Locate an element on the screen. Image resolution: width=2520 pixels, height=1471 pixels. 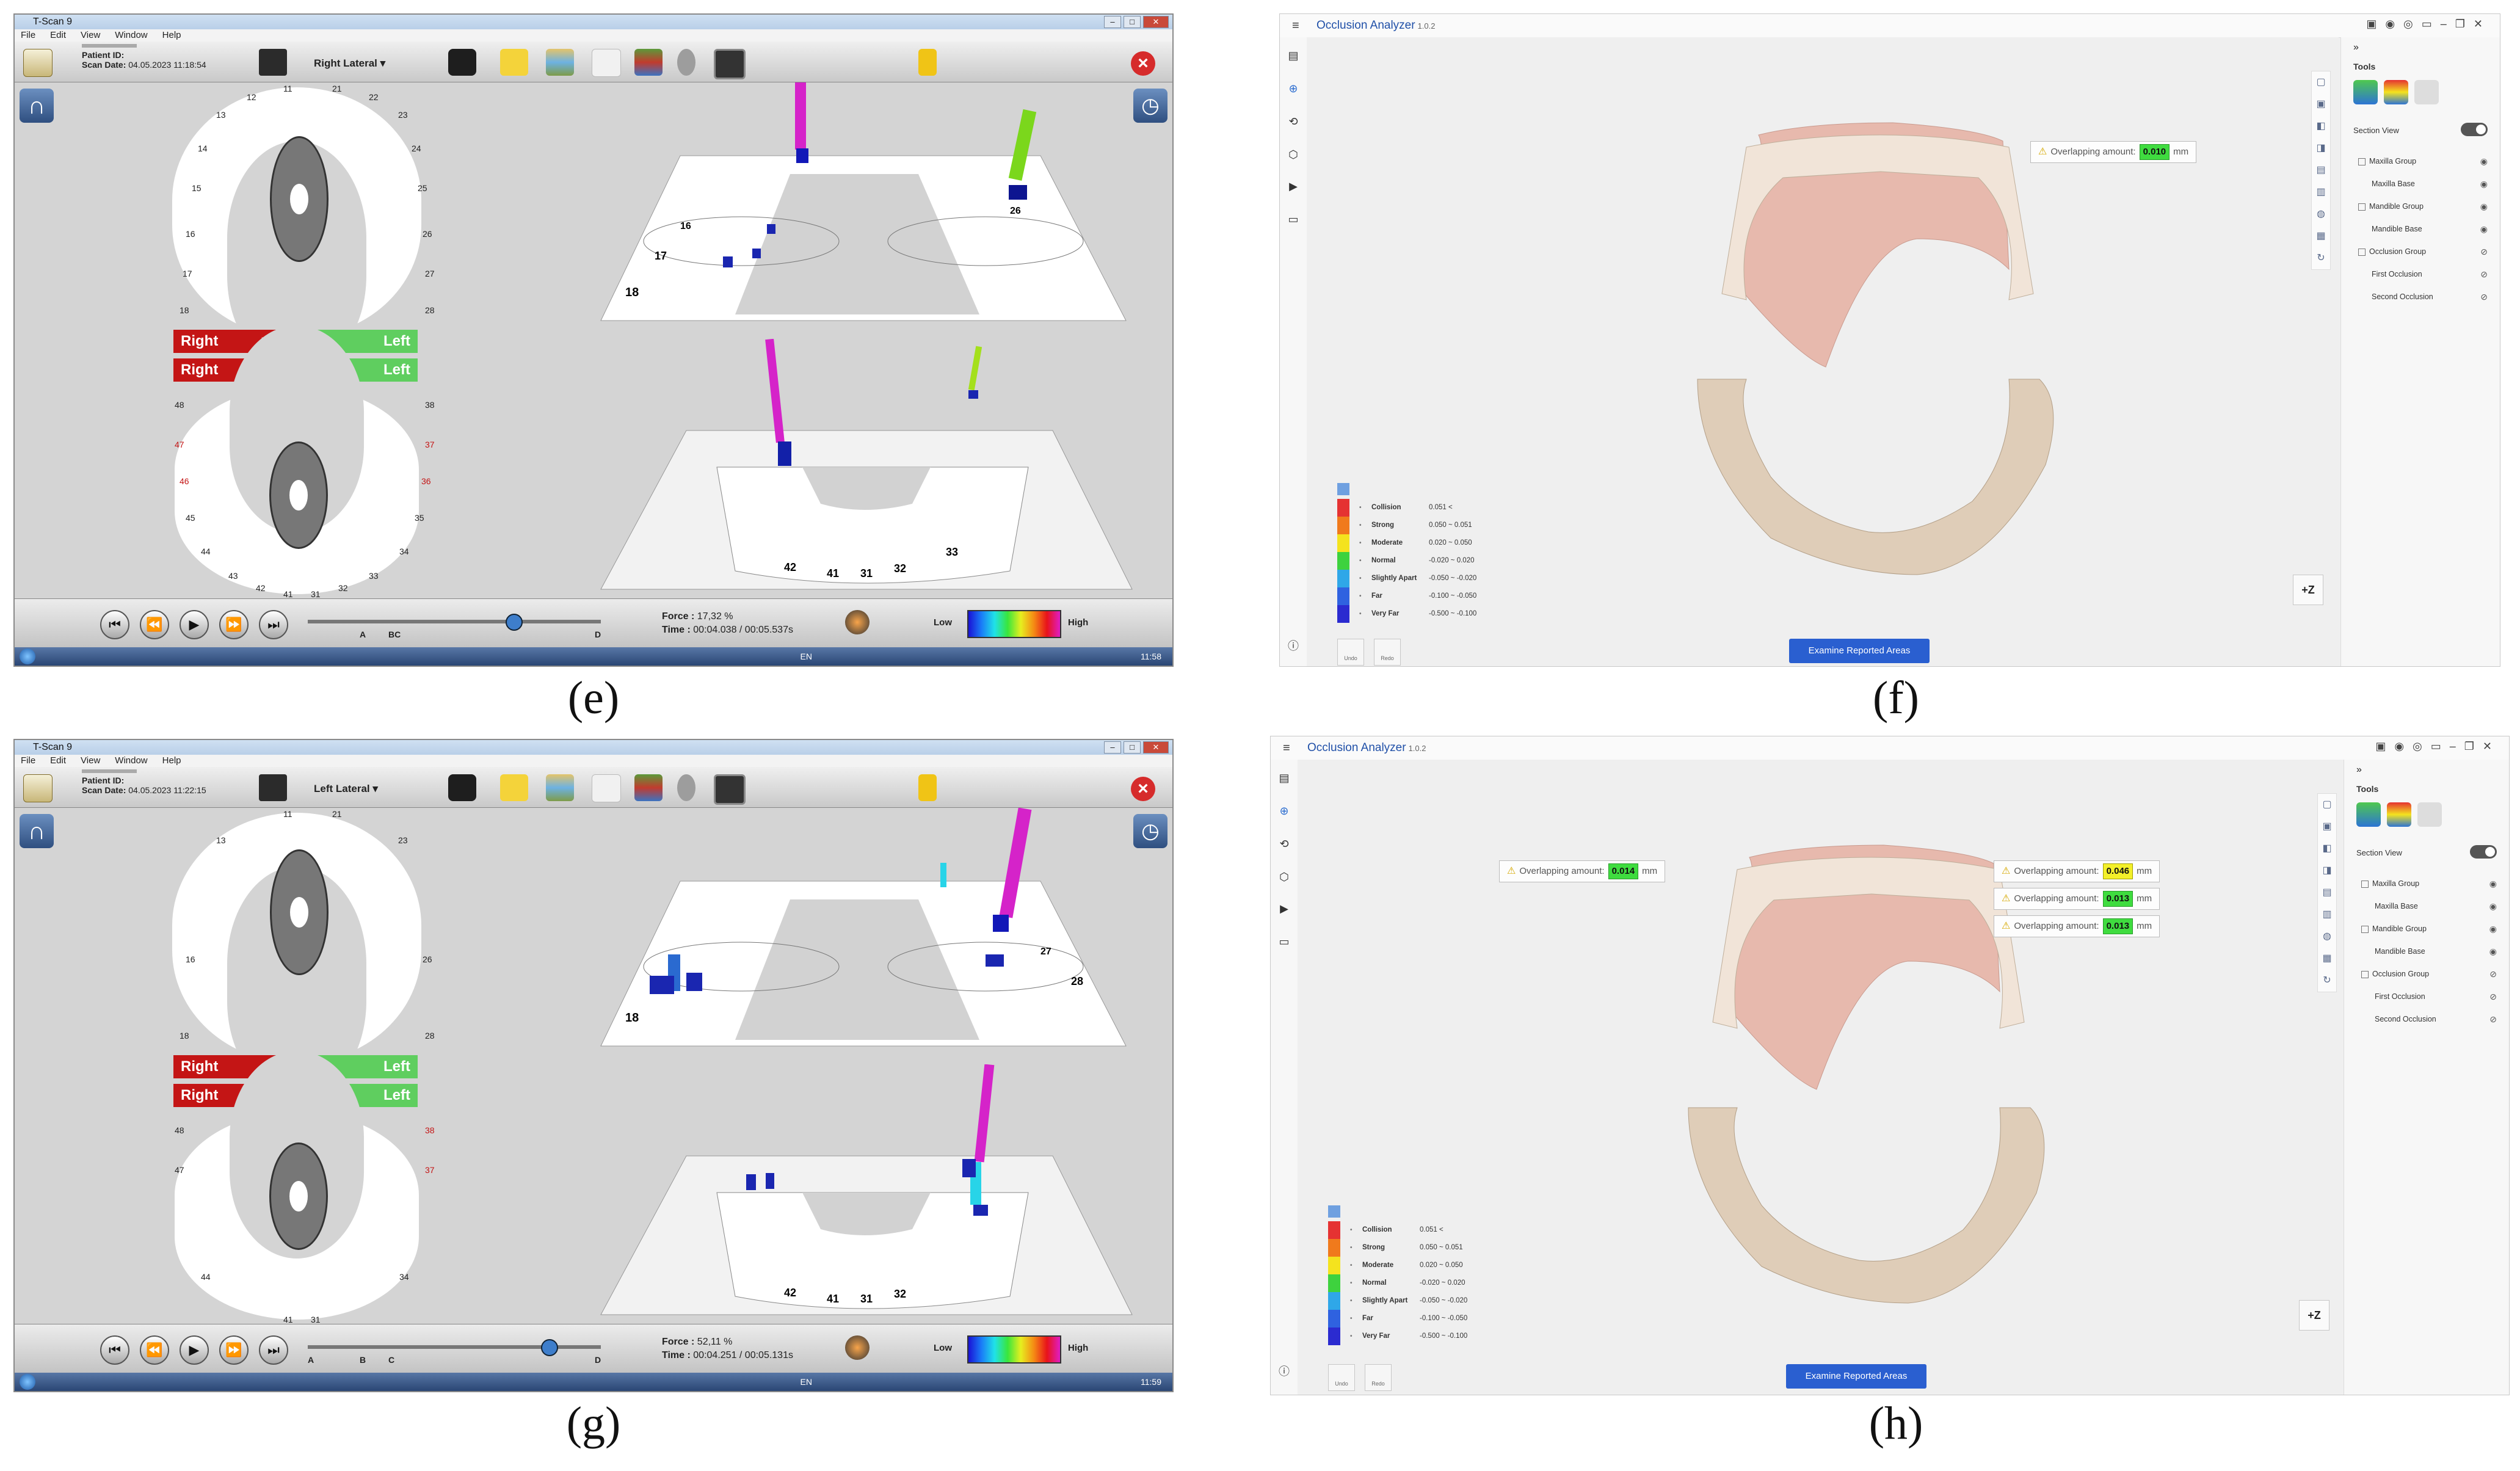
camera-icon is located at coordinates (462, 787).